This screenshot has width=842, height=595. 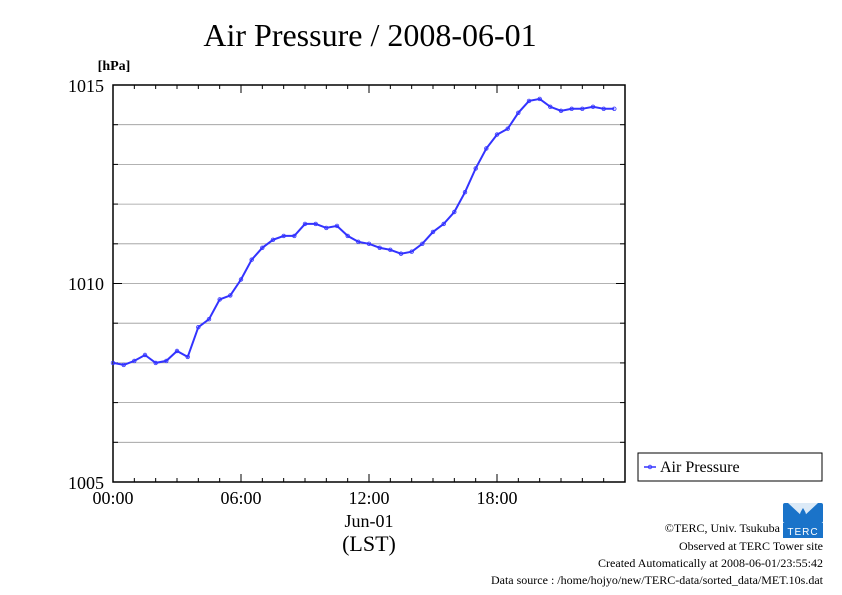 I want to click on logo-text: TERC, so click(x=802, y=532).